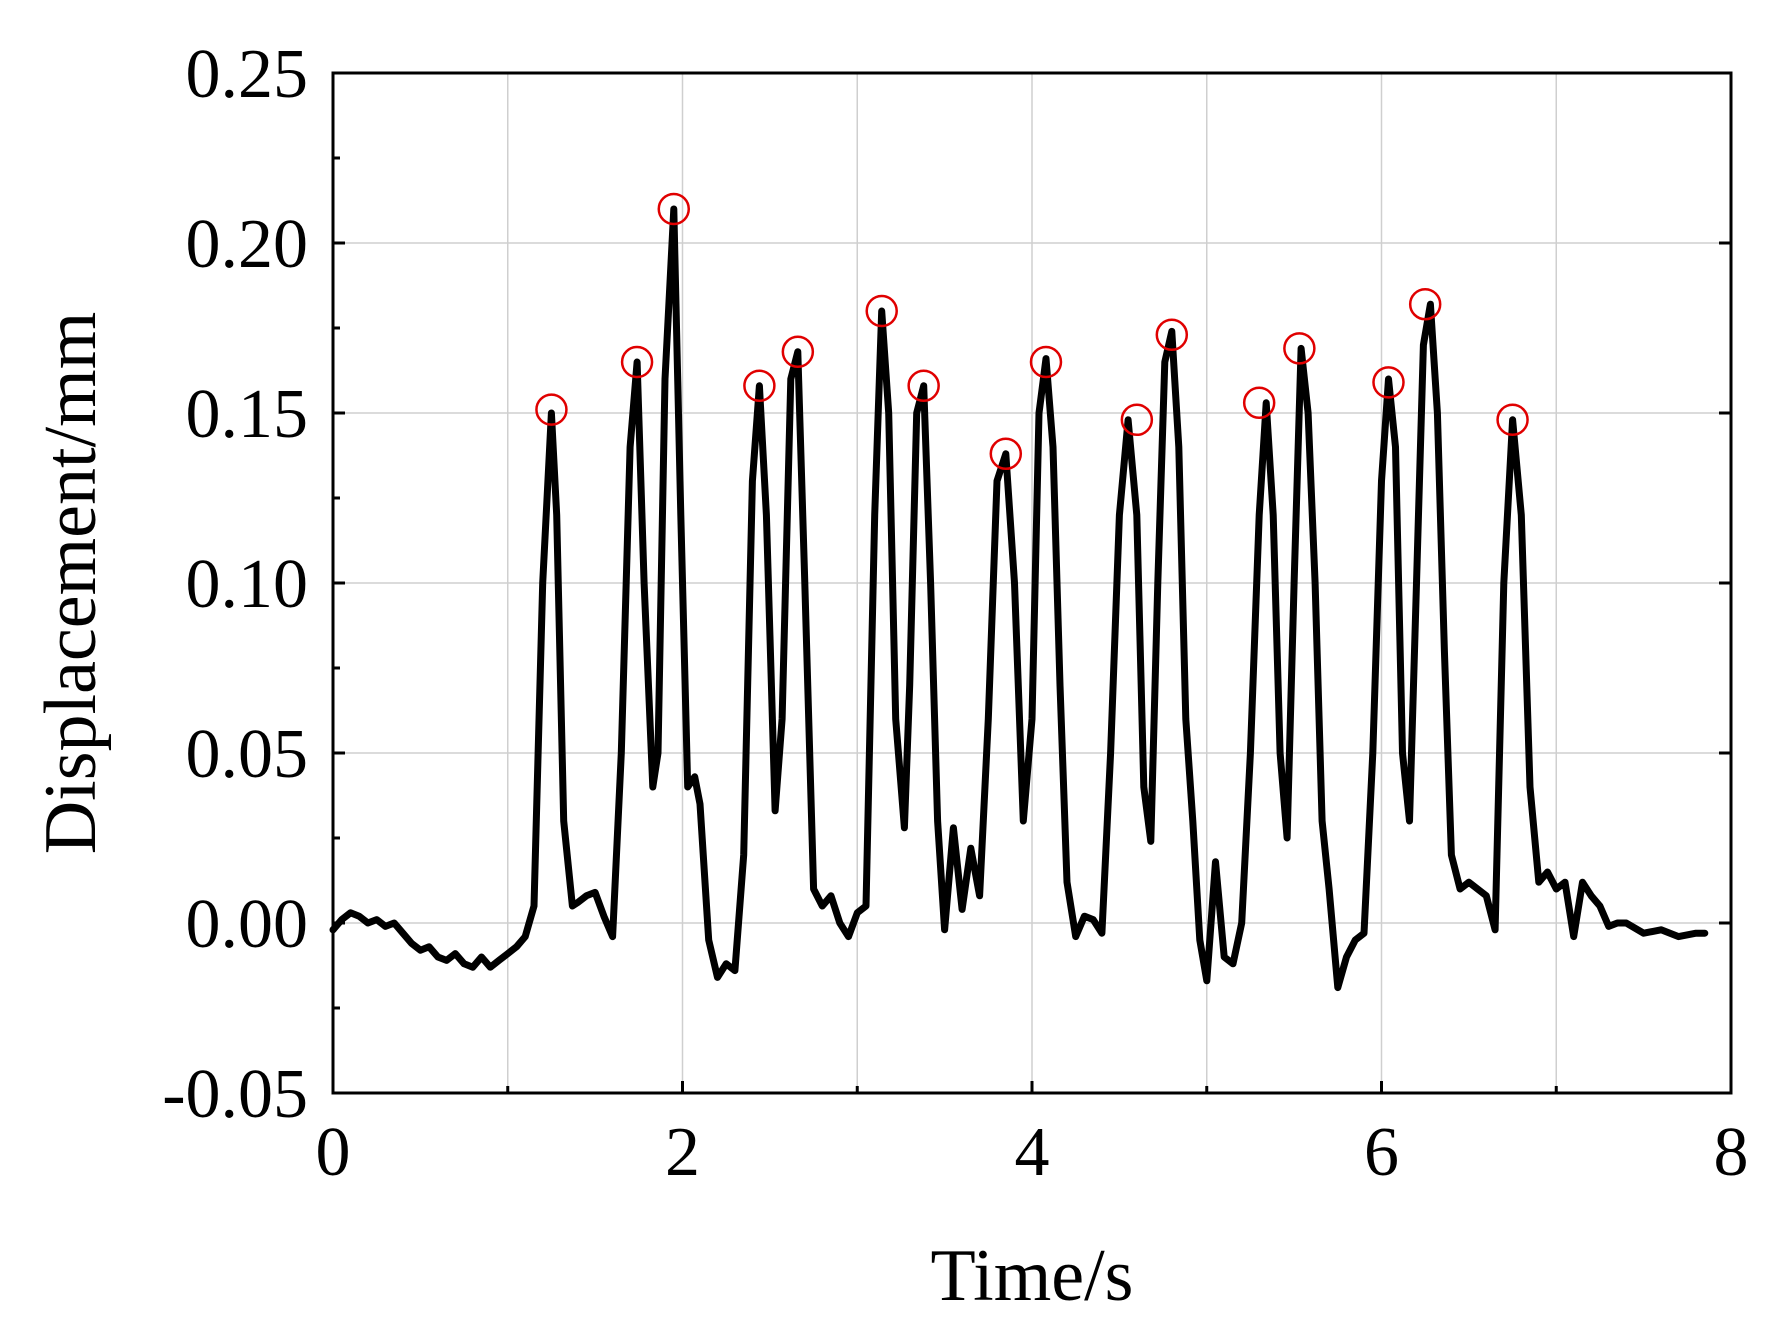 The height and width of the screenshot is (1344, 1766). Describe the element at coordinates (247, 74) in the screenshot. I see `y-tick-label: 0.25` at that location.